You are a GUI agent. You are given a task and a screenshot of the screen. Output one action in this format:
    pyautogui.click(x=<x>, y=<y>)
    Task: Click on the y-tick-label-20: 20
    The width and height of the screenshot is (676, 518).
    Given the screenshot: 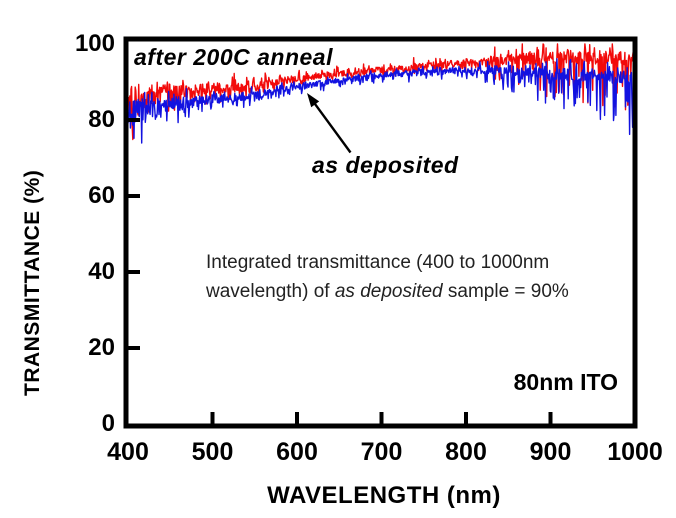 What is the action you would take?
    pyautogui.click(x=101, y=347)
    